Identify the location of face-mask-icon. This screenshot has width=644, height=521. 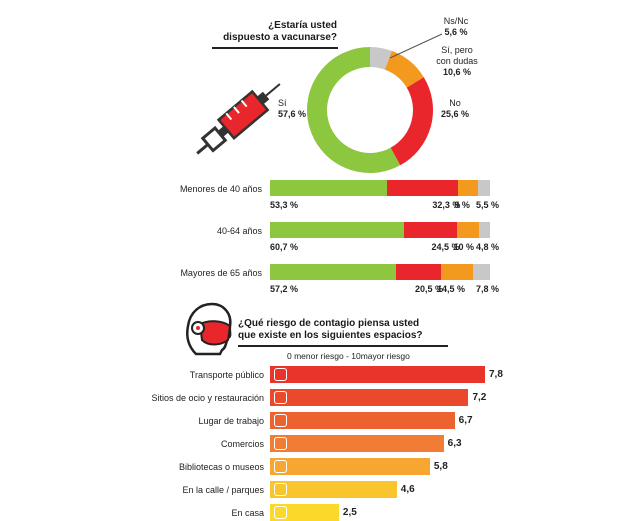
(209, 329).